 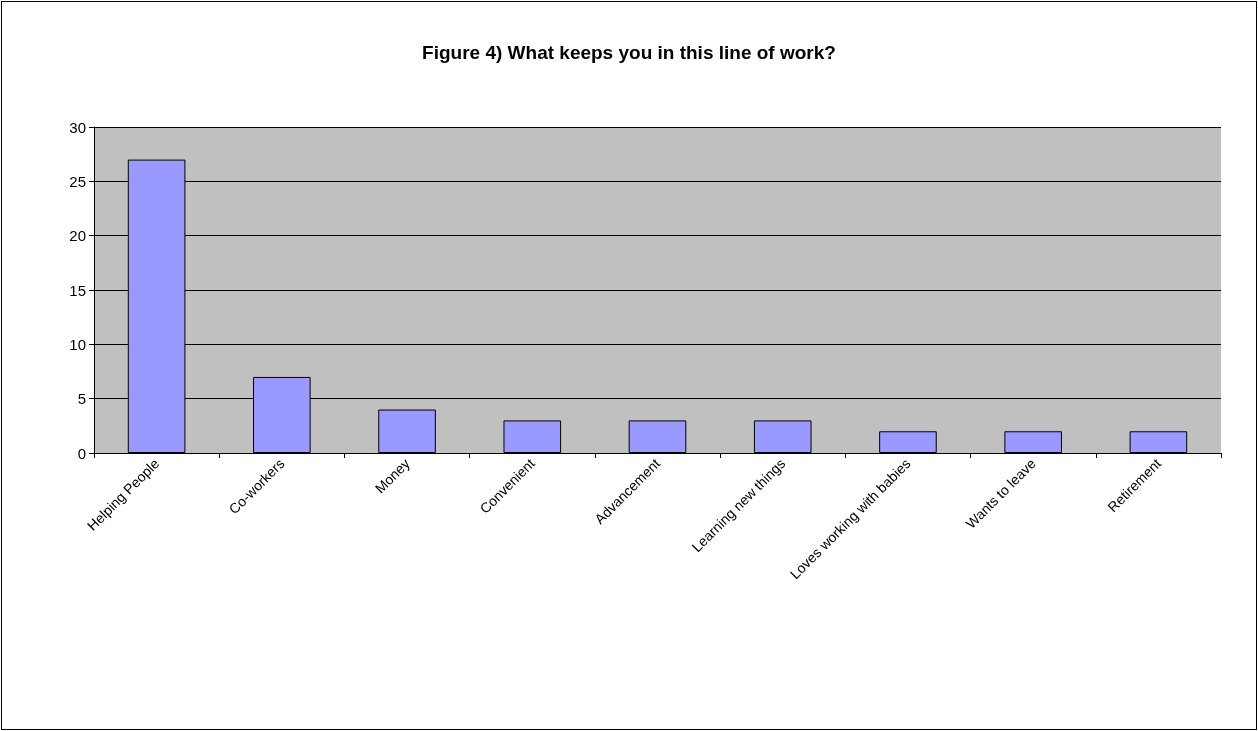 What do you see at coordinates (81, 399) in the screenshot?
I see `y-tick-label: 5` at bounding box center [81, 399].